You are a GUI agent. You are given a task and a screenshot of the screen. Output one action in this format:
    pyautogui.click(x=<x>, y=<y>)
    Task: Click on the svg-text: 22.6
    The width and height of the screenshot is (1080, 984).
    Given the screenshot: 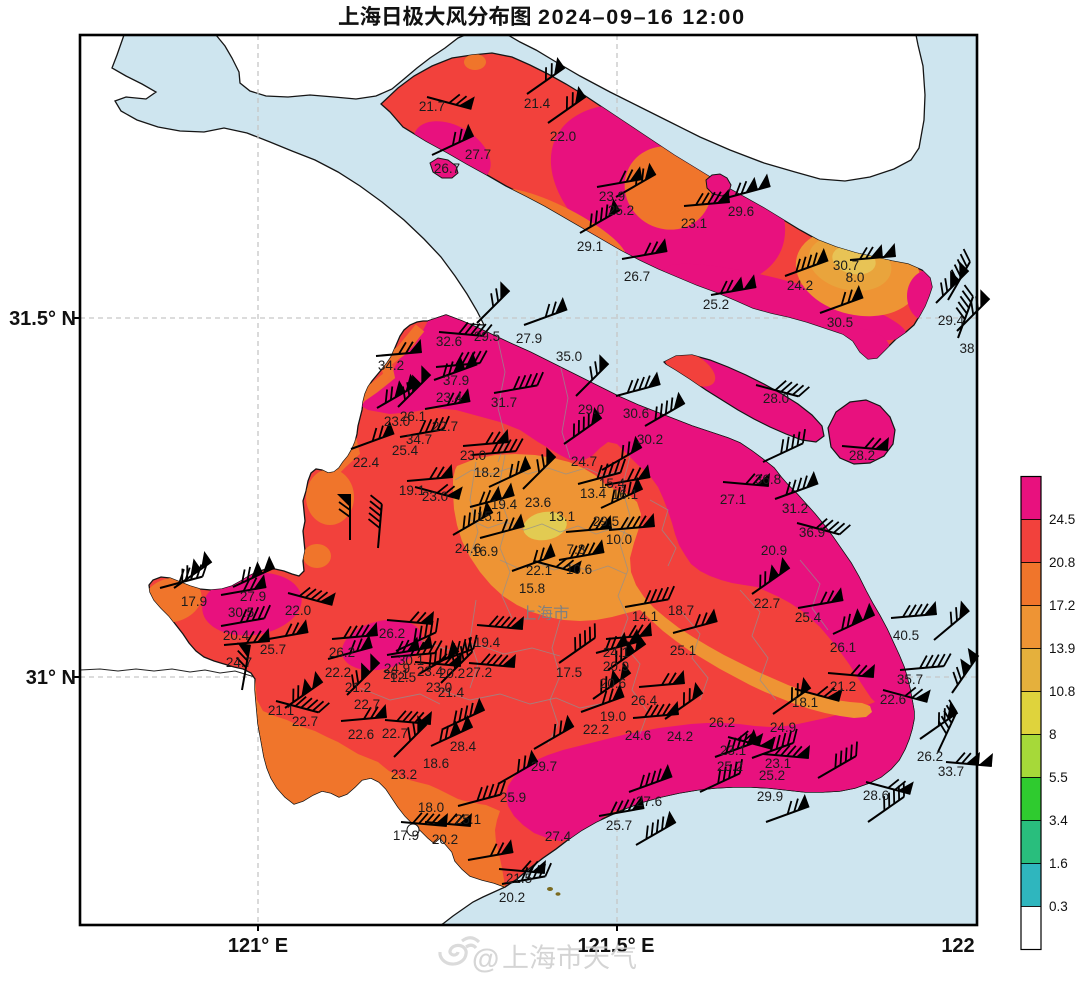 What is the action you would take?
    pyautogui.click(x=893, y=699)
    